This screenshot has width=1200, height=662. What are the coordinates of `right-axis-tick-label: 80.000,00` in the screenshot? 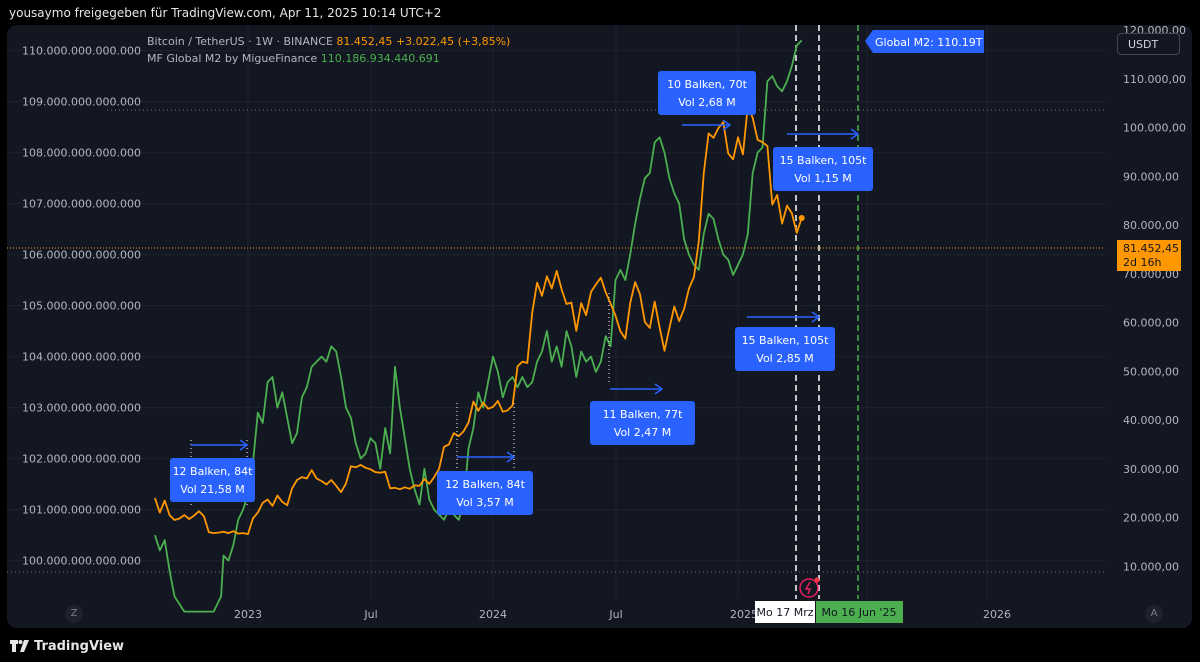 It's located at (1151, 225).